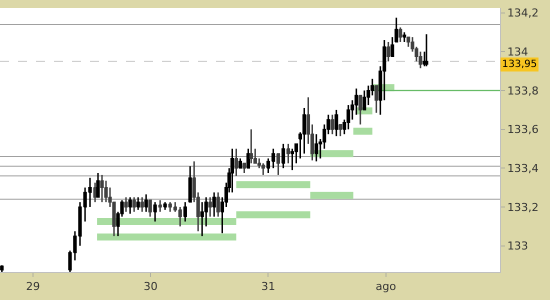 The height and width of the screenshot is (300, 550). I want to click on y-tick-label: 134, so click(517, 52).